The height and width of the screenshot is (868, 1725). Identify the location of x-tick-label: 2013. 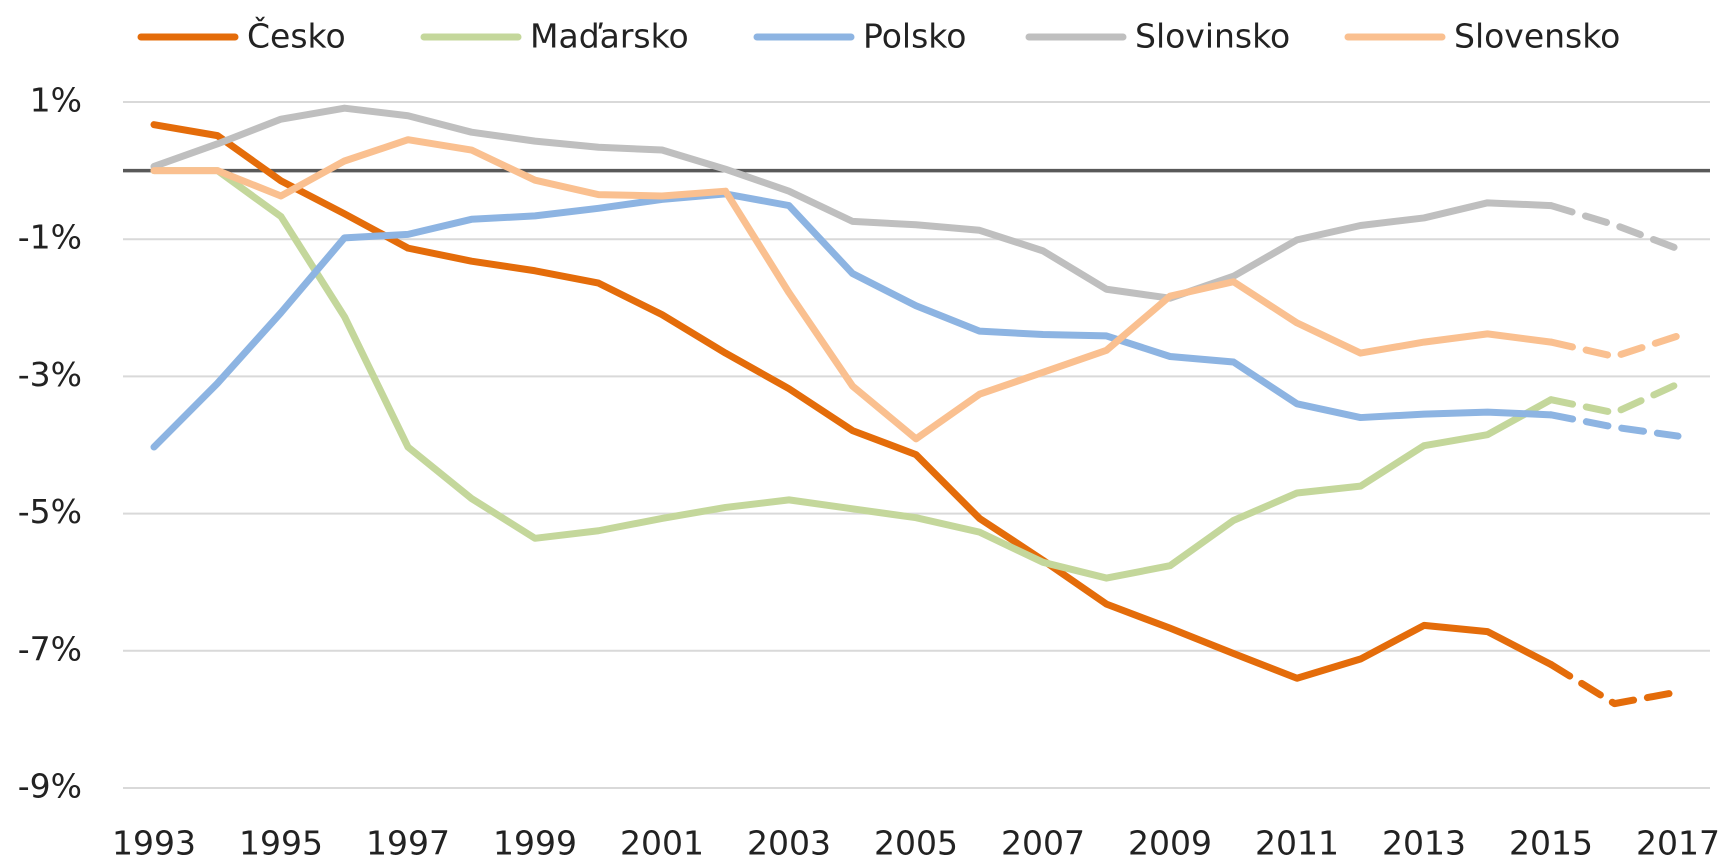
(1424, 843).